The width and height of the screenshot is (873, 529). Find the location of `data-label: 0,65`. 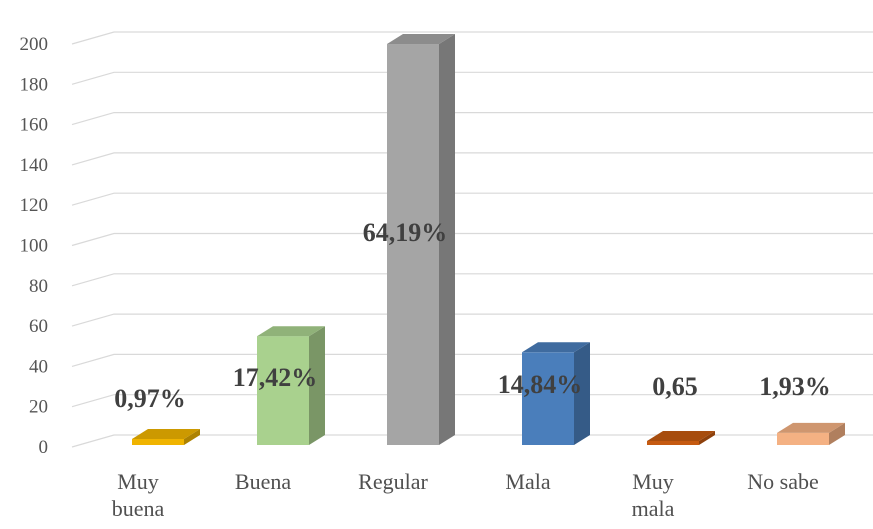

data-label: 0,65 is located at coordinates (675, 386).